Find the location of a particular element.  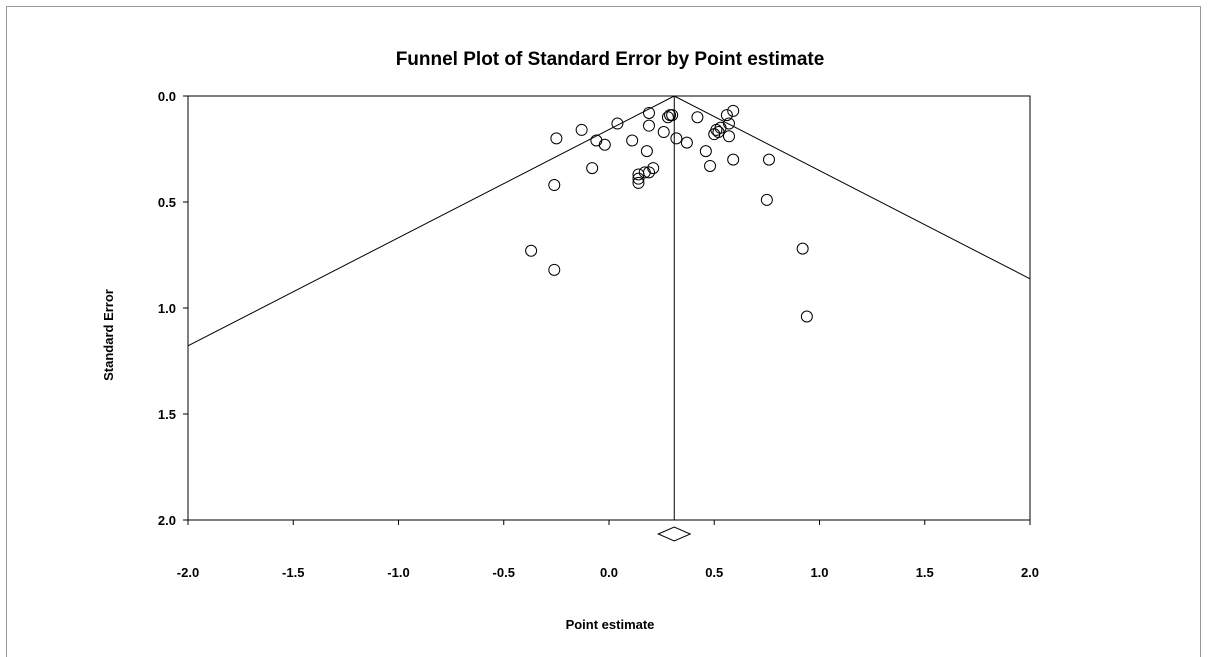

x-tick-label: -2.0 is located at coordinates (188, 572).